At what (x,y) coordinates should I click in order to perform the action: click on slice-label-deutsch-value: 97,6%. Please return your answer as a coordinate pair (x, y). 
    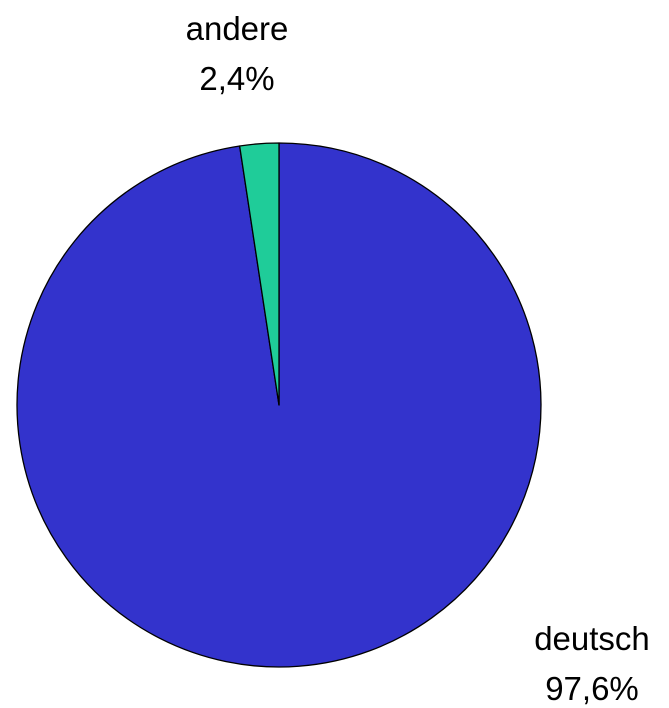
    Looking at the image, I should click on (592, 688).